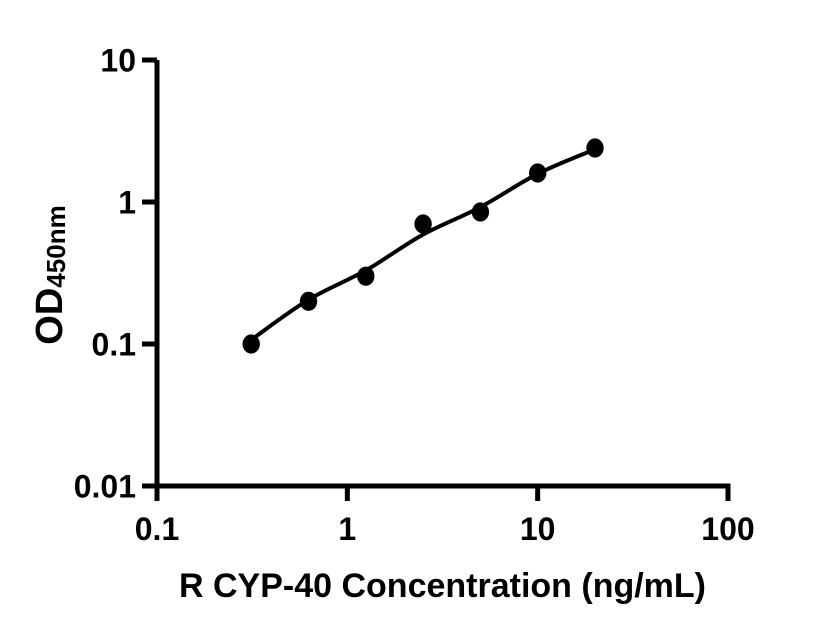  I want to click on x-tick-label: 0.1, so click(157, 529).